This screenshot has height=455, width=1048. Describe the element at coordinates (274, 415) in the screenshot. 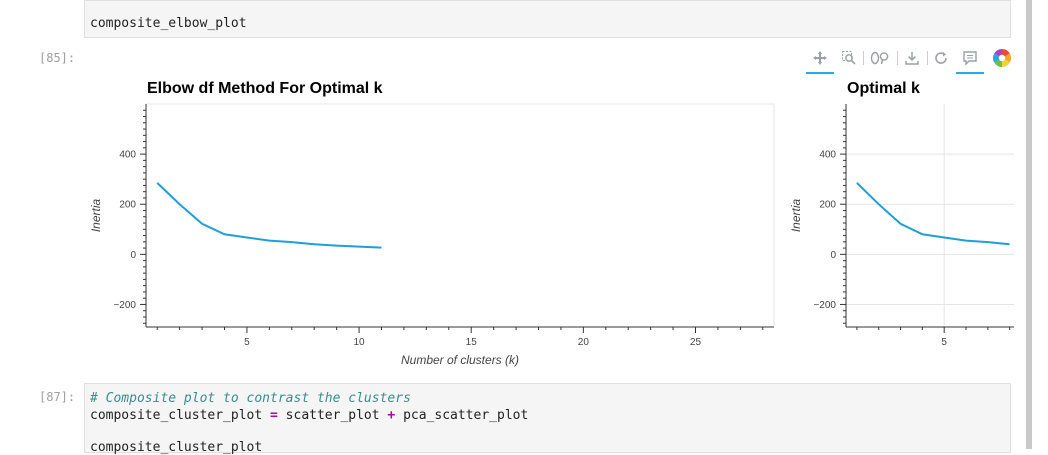

I see `code-operator: =` at that location.